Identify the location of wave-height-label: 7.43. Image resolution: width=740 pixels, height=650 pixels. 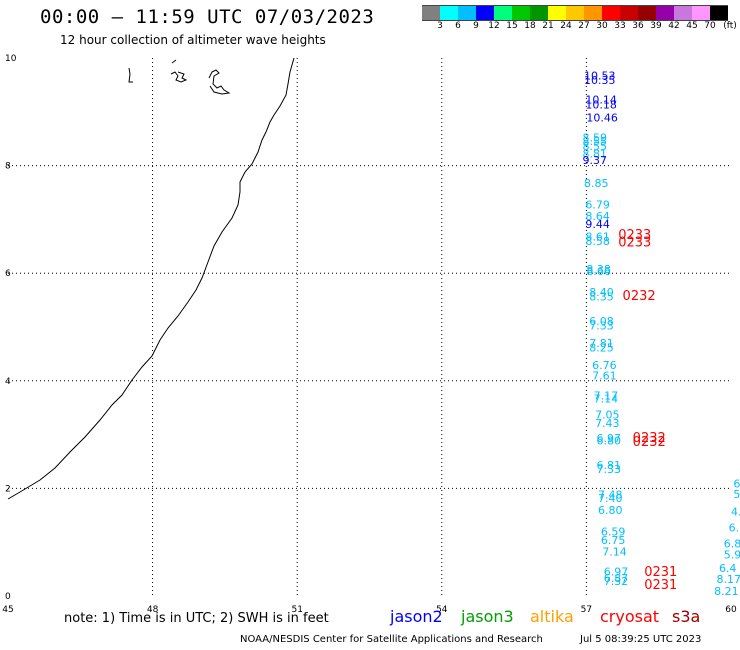
(607, 423).